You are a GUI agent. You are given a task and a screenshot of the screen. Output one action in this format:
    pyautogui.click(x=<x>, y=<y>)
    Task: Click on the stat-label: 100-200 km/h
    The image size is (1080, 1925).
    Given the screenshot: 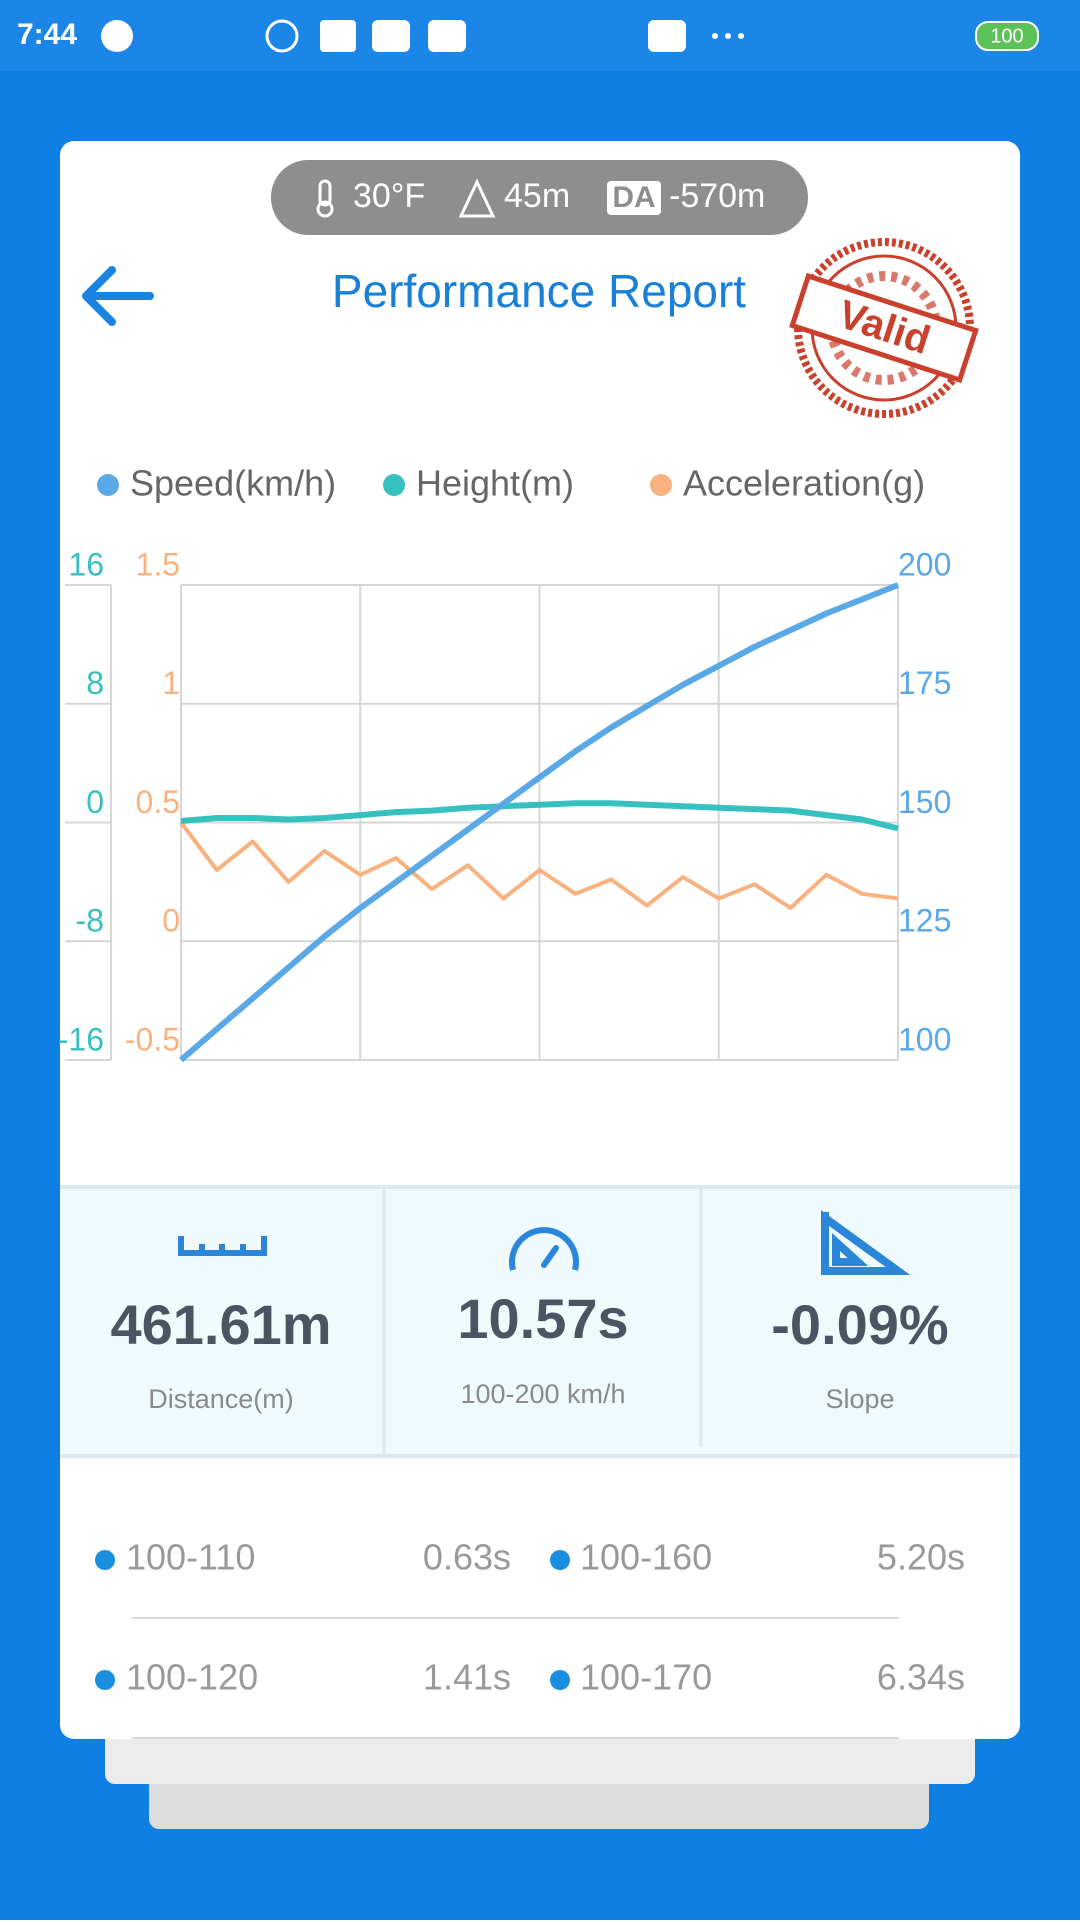 What is the action you would take?
    pyautogui.click(x=542, y=1394)
    